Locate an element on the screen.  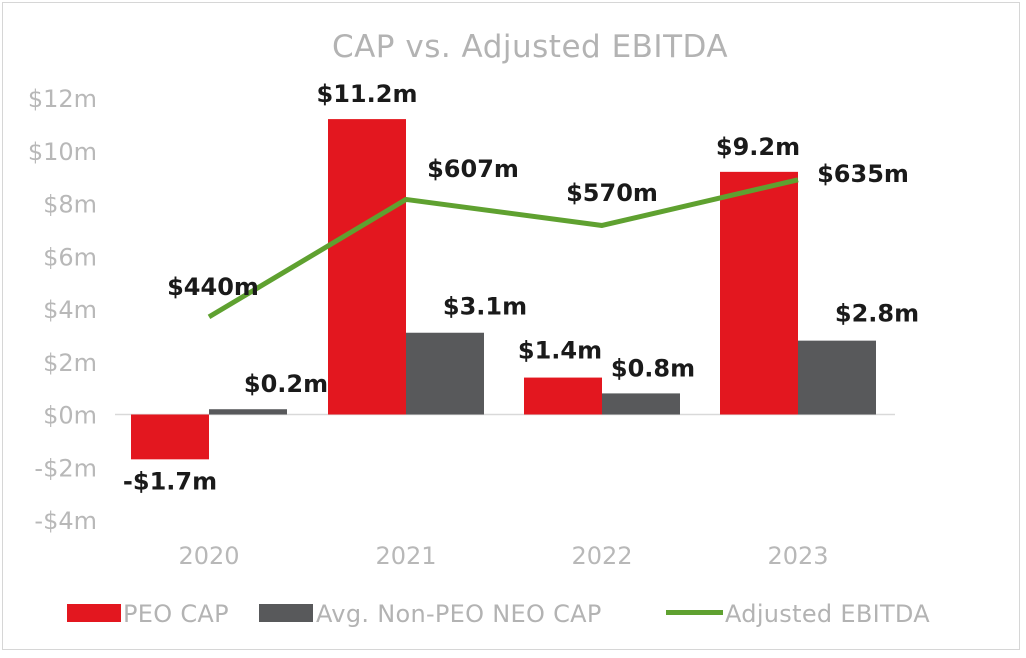
data-label-adjusted-ebitda-2023: $635m is located at coordinates (863, 174).